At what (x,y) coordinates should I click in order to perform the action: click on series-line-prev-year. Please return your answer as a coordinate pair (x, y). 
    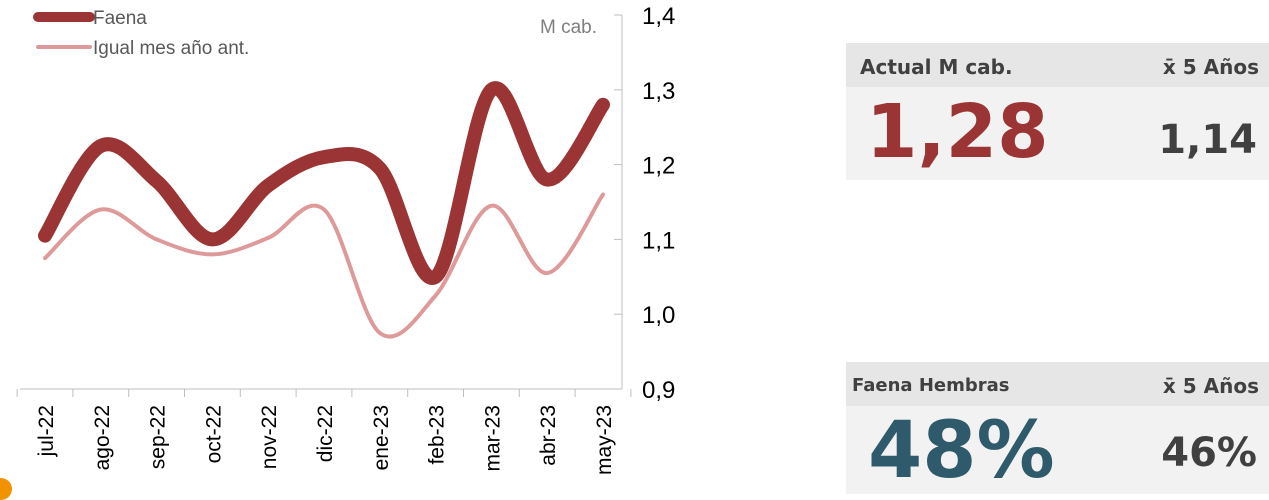
    Looking at the image, I should click on (324, 266).